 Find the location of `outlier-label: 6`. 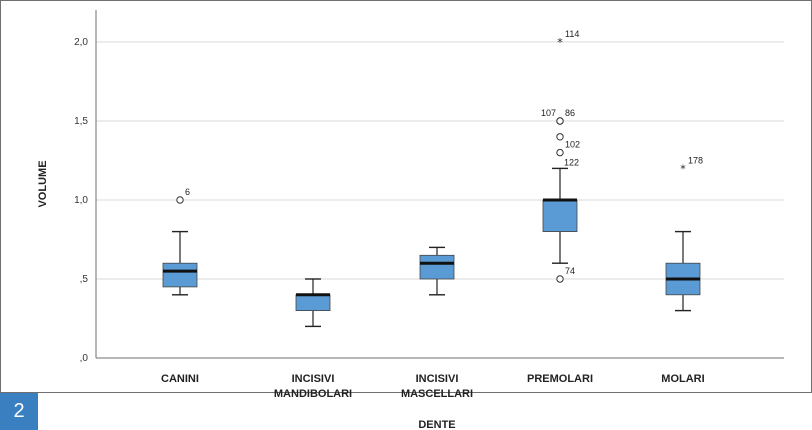

outlier-label: 6 is located at coordinates (187, 192).